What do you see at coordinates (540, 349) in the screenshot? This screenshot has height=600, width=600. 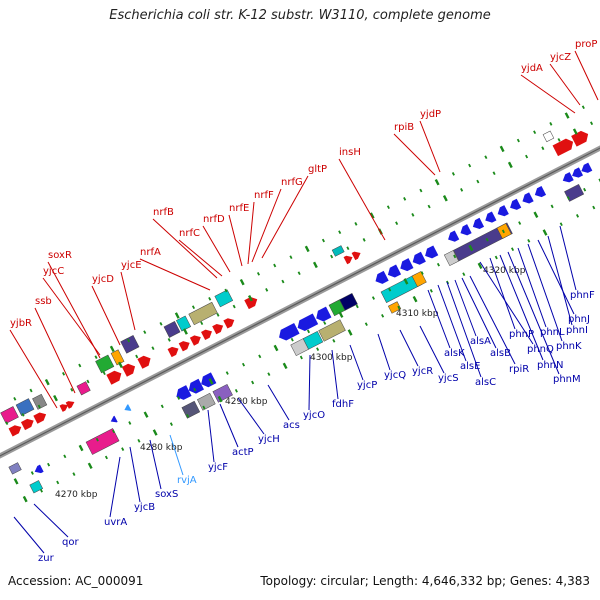 I see `gene-label: phnQ` at bounding box center [540, 349].